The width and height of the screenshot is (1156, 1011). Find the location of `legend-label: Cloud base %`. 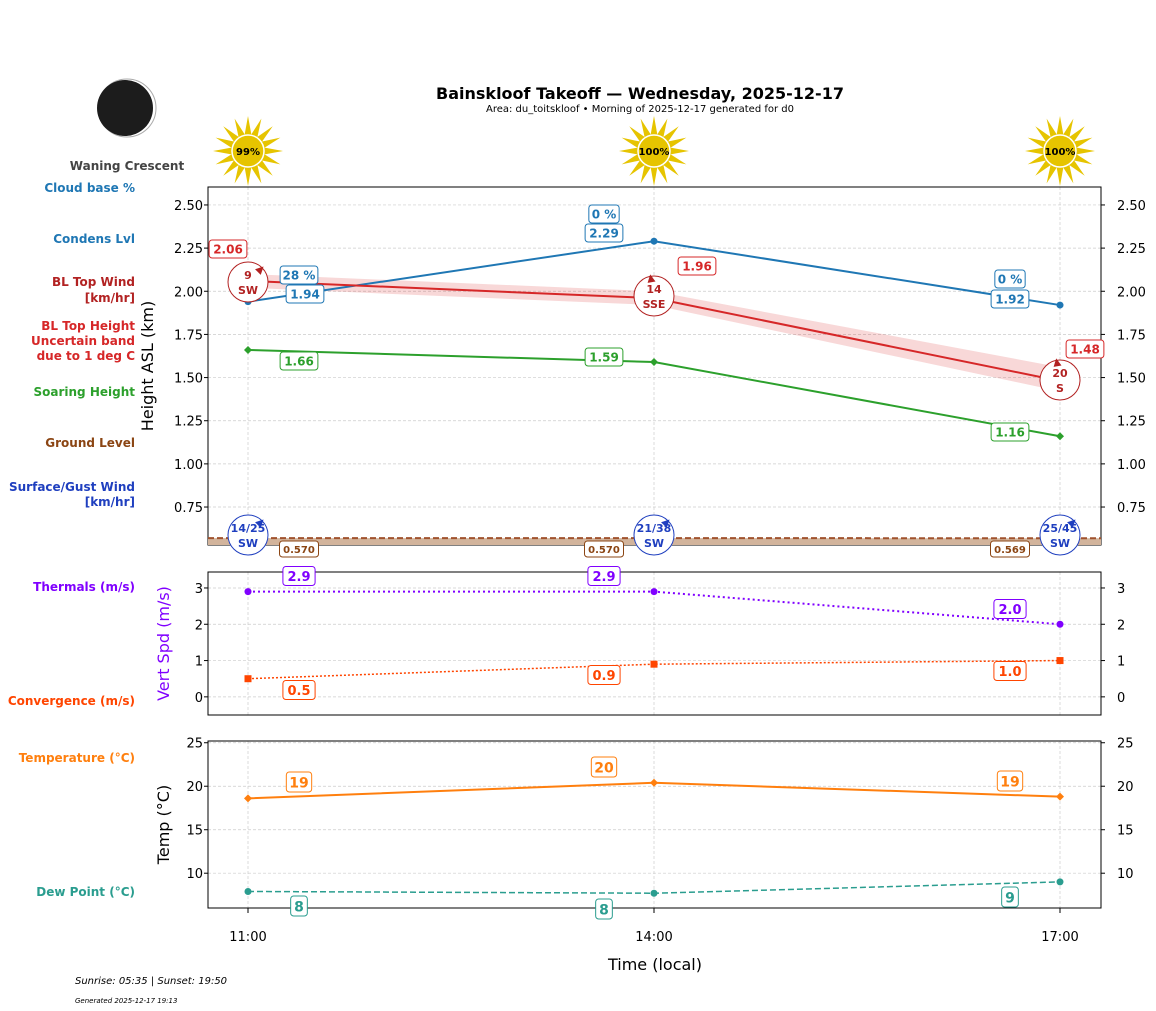

legend-label: Cloud base % is located at coordinates (89, 188).